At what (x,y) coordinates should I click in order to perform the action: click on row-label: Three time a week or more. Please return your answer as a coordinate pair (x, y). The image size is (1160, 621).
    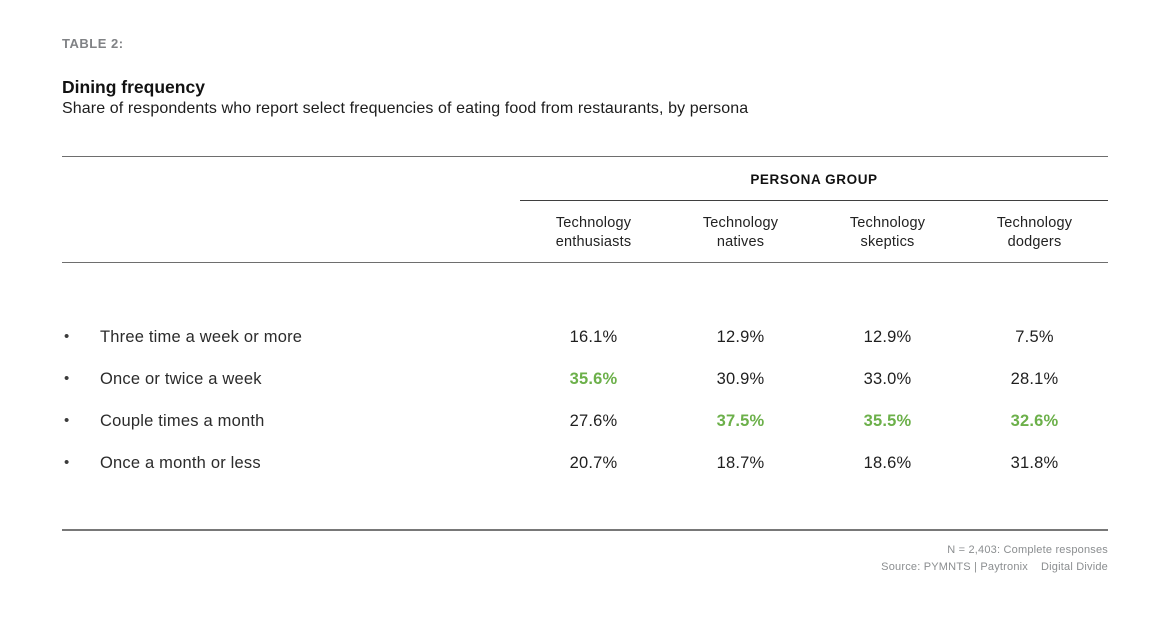
    Looking at the image, I should click on (291, 337).